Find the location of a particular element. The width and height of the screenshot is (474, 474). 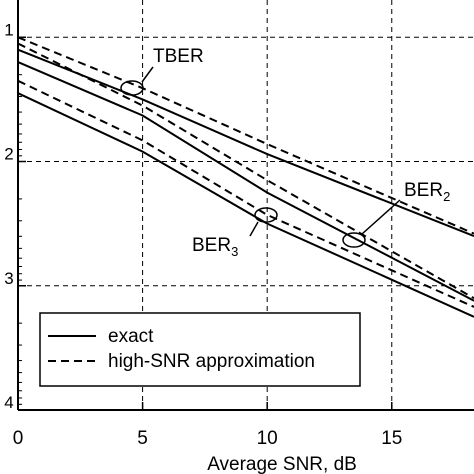

annotation-ber3-text: BER3 is located at coordinates (215, 247).